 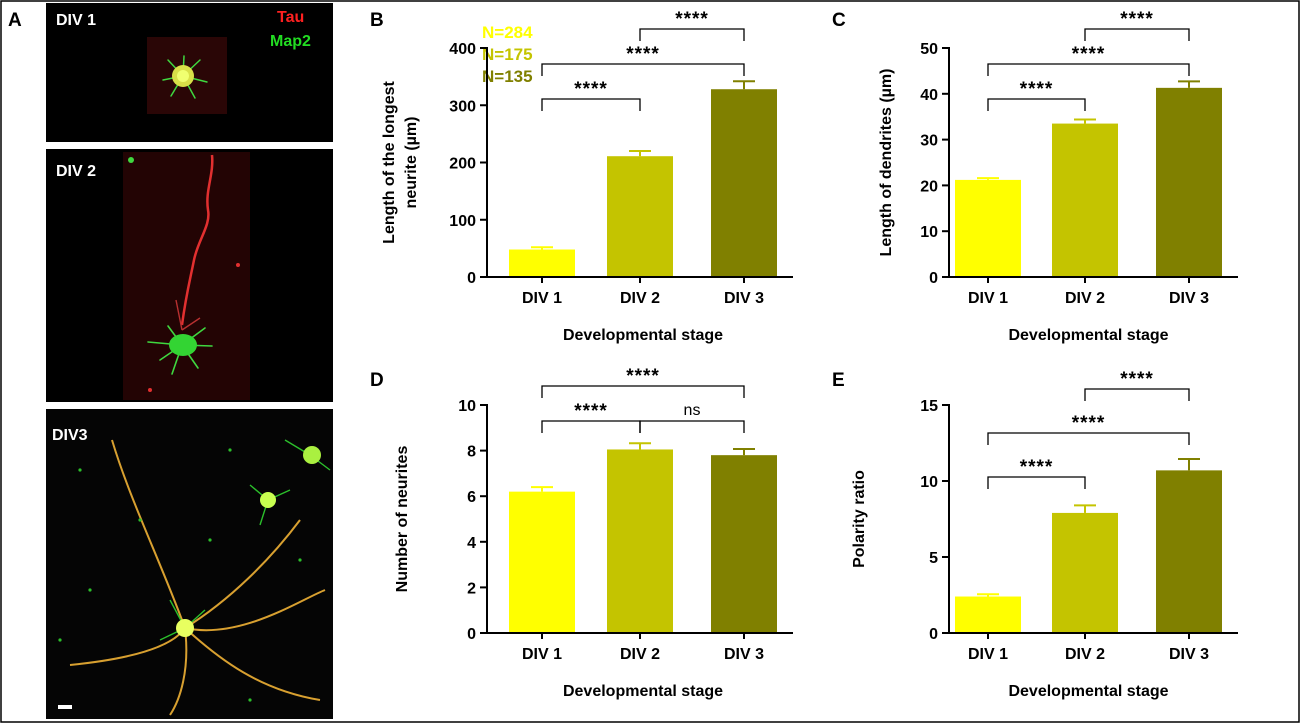 What do you see at coordinates (389, 162) in the screenshot?
I see `y-axis-title: Length of the longest` at bounding box center [389, 162].